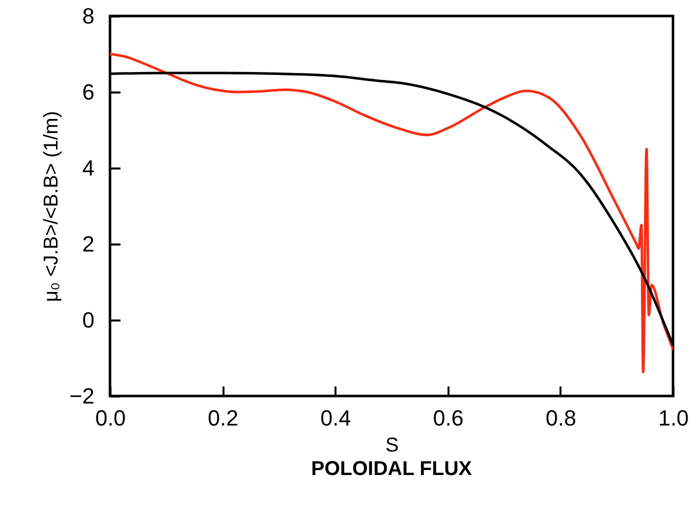 Image resolution: width=698 pixels, height=512 pixels. What do you see at coordinates (335, 418) in the screenshot?
I see `x-tick-label: 0.4` at bounding box center [335, 418].